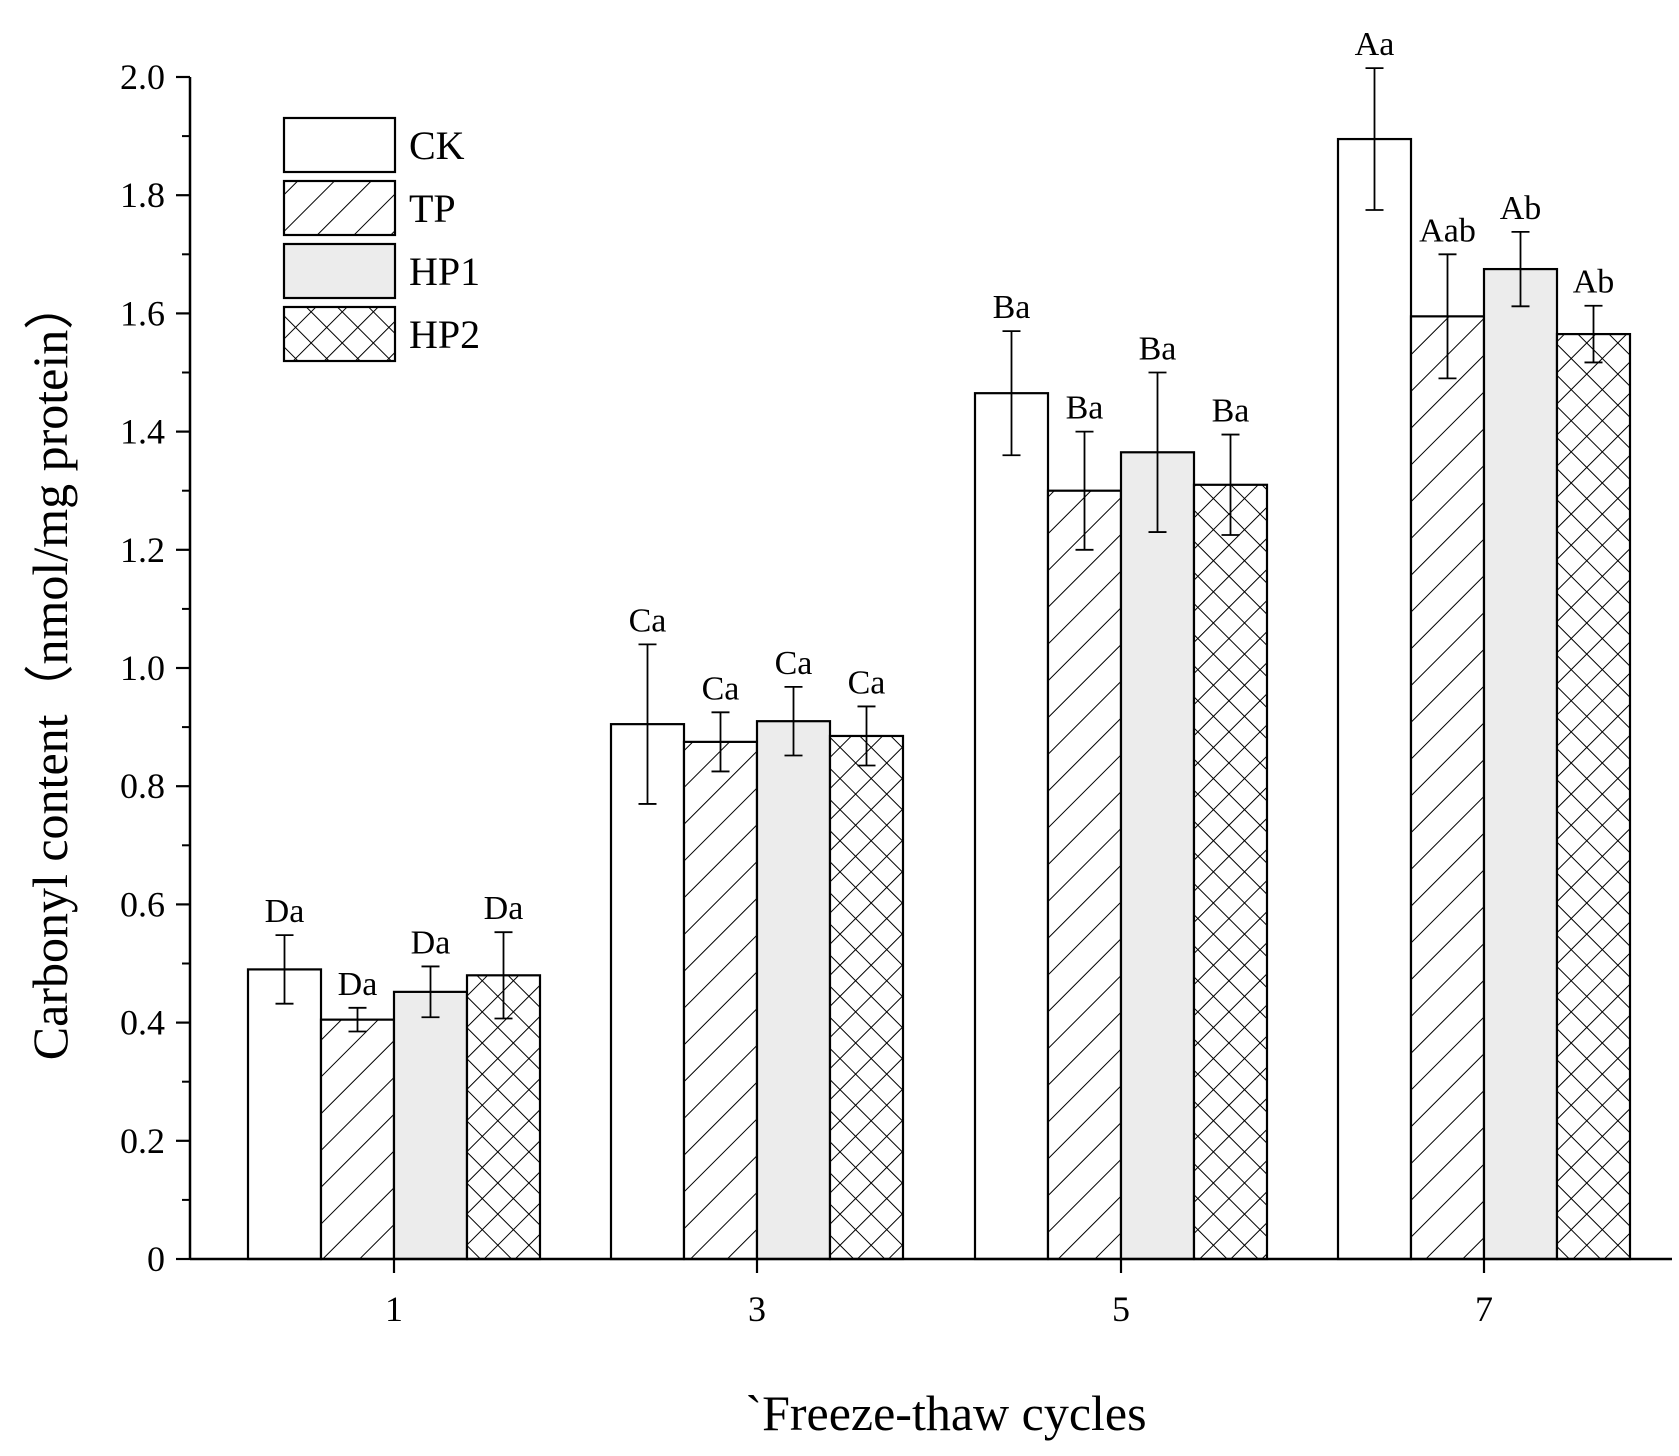 This screenshot has height=1456, width=1679. Describe the element at coordinates (339, 334) in the screenshot. I see `legend-swatch-hp2` at that location.